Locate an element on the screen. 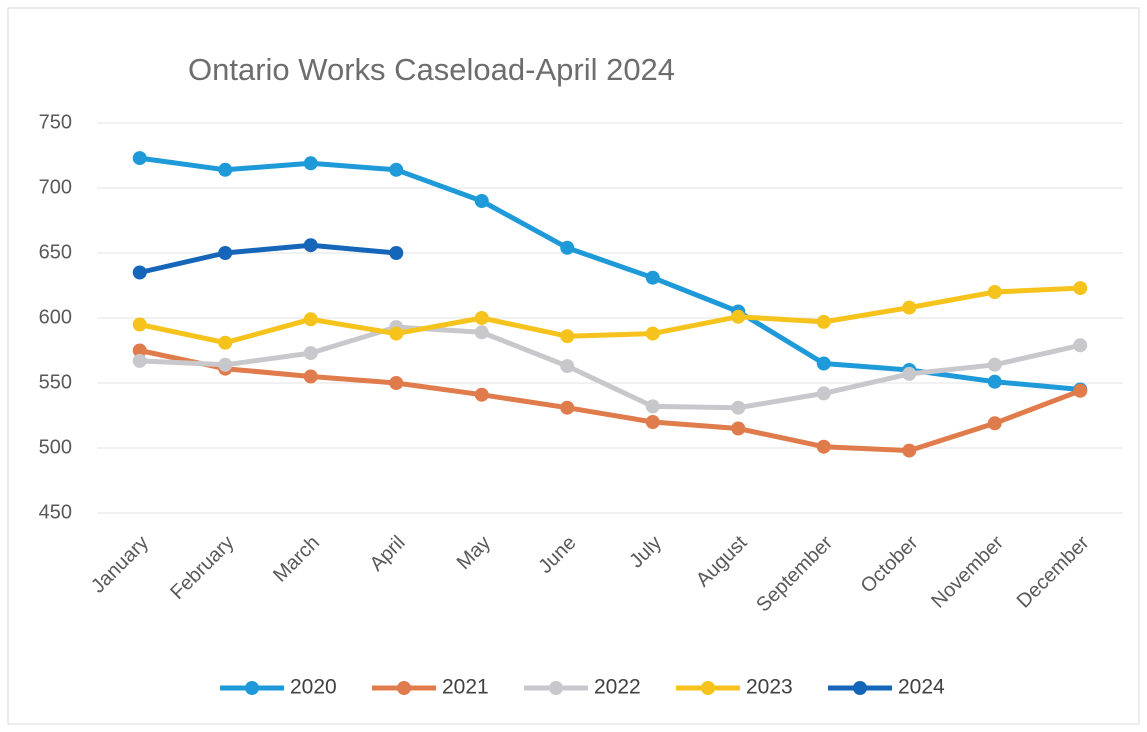 The width and height of the screenshot is (1147, 732). legend-label: 2020 is located at coordinates (313, 687).